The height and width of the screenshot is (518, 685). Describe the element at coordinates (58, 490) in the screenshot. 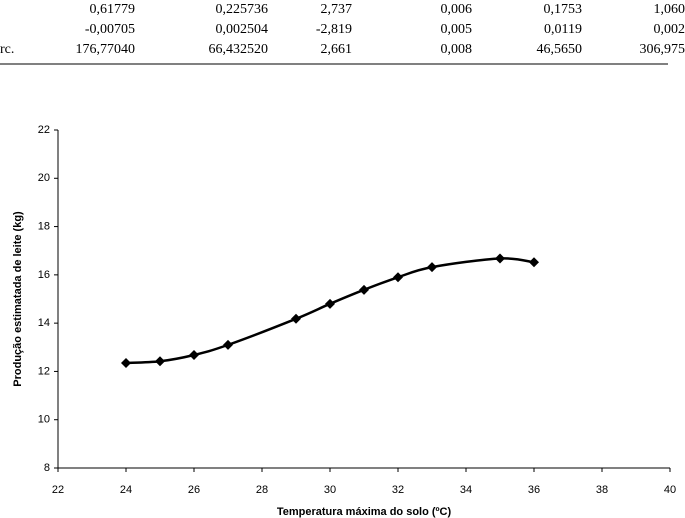

I see `x-tick-label: 22` at that location.